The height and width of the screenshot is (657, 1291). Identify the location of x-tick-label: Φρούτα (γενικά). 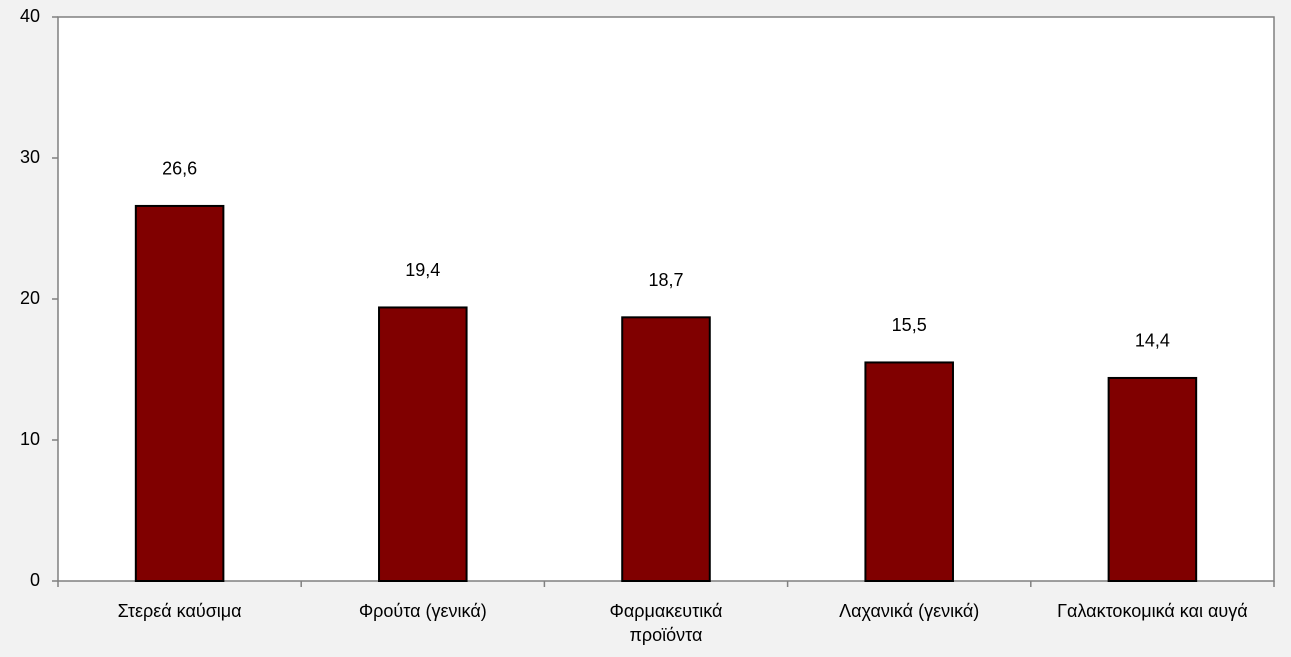
(422, 611).